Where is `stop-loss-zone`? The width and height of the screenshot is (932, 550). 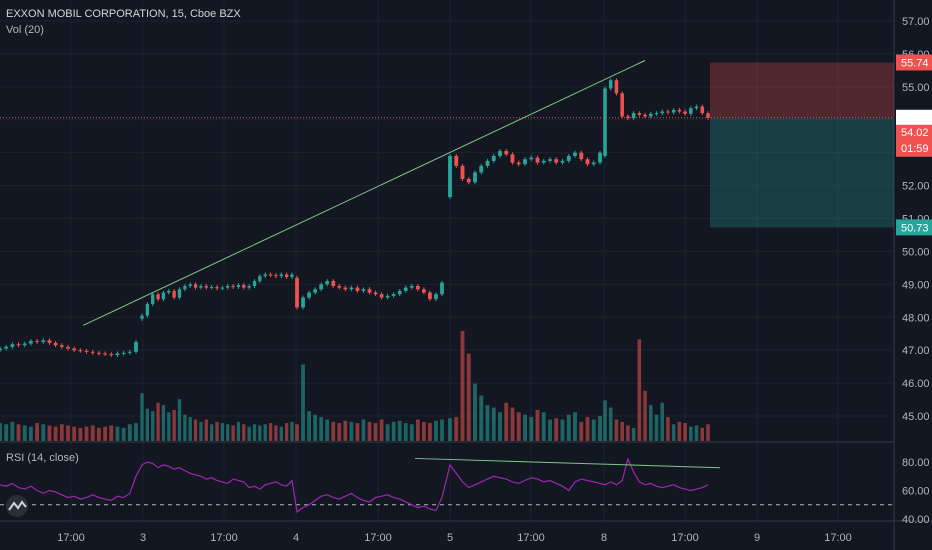 stop-loss-zone is located at coordinates (802, 90).